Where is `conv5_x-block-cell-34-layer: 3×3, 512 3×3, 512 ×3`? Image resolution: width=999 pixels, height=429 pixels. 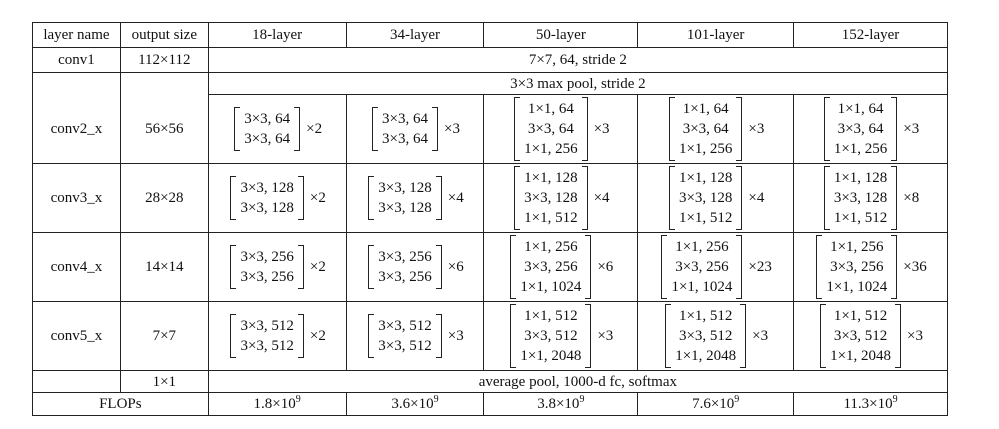 conv5_x-block-cell-34-layer: 3×3, 512 3×3, 512 ×3 is located at coordinates (415, 336).